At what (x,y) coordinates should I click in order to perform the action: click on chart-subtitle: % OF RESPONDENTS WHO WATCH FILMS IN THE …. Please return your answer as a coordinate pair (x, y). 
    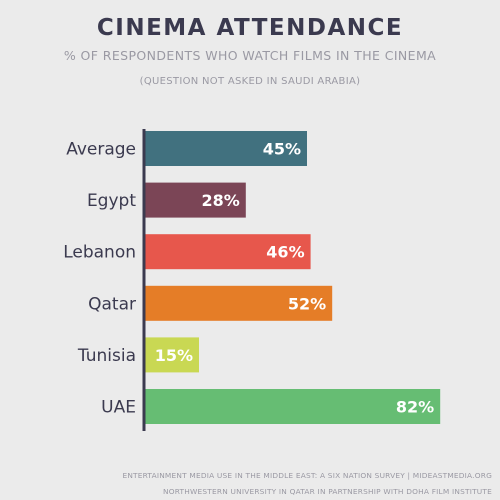
    Looking at the image, I should click on (250, 55).